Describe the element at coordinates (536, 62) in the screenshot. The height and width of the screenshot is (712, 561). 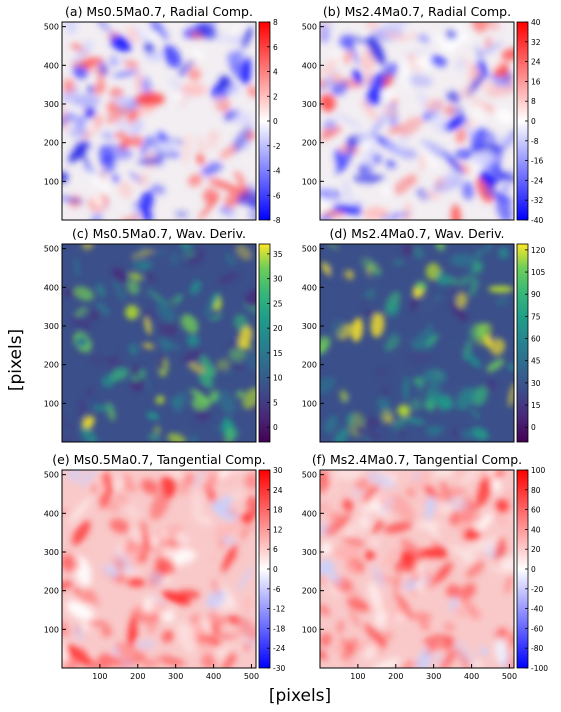
I see `colorbar-tick-label: 24` at that location.